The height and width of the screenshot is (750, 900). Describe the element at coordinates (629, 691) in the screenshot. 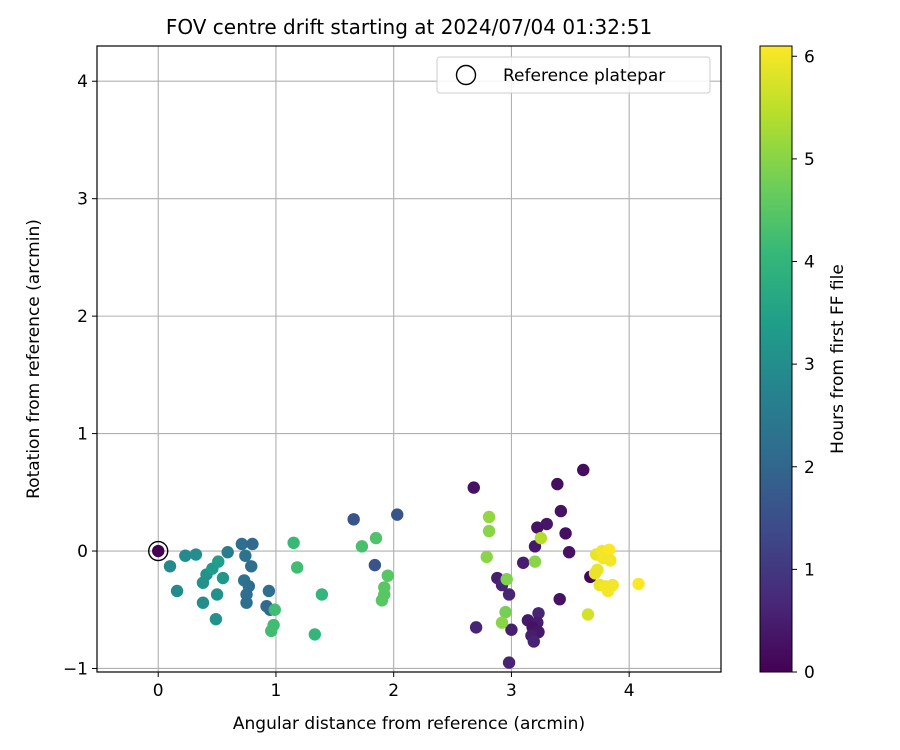

I see `x-tick-label: 4` at that location.